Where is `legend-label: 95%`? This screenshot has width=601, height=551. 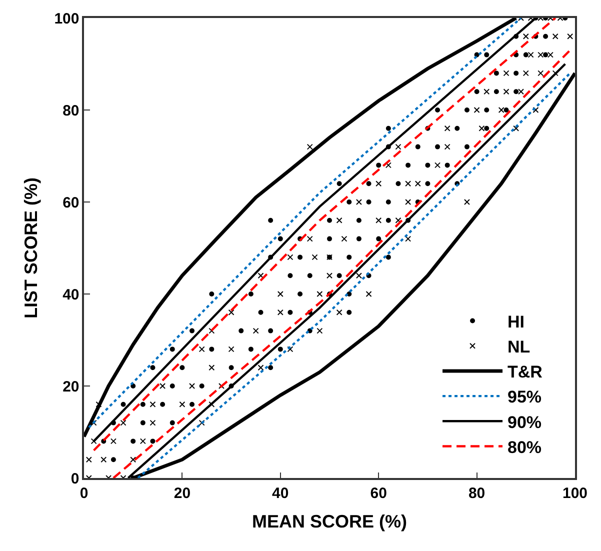 legend-label: 95% is located at coordinates (525, 397).